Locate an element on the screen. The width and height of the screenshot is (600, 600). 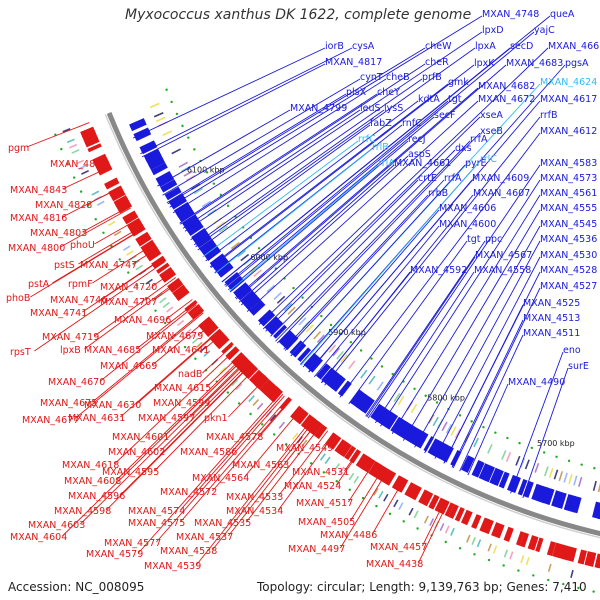
gene-label-reverse: MXAN_4677 is located at coordinates (50, 420).